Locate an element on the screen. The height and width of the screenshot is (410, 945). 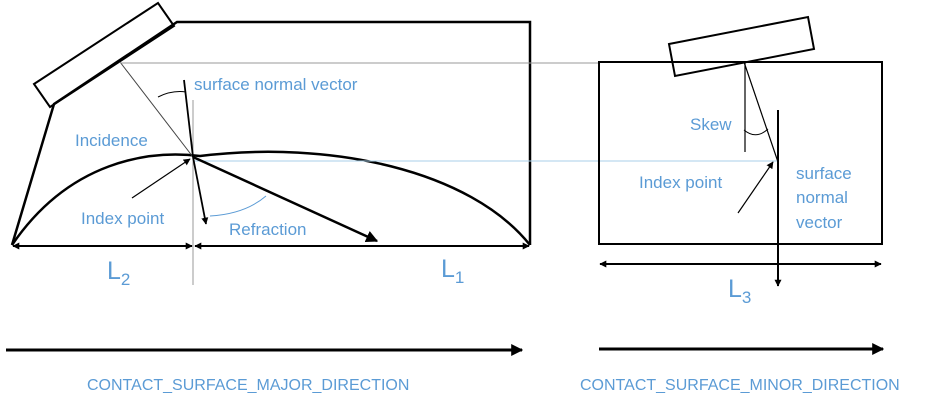
L3-sub: 3 is located at coordinates (746, 297).